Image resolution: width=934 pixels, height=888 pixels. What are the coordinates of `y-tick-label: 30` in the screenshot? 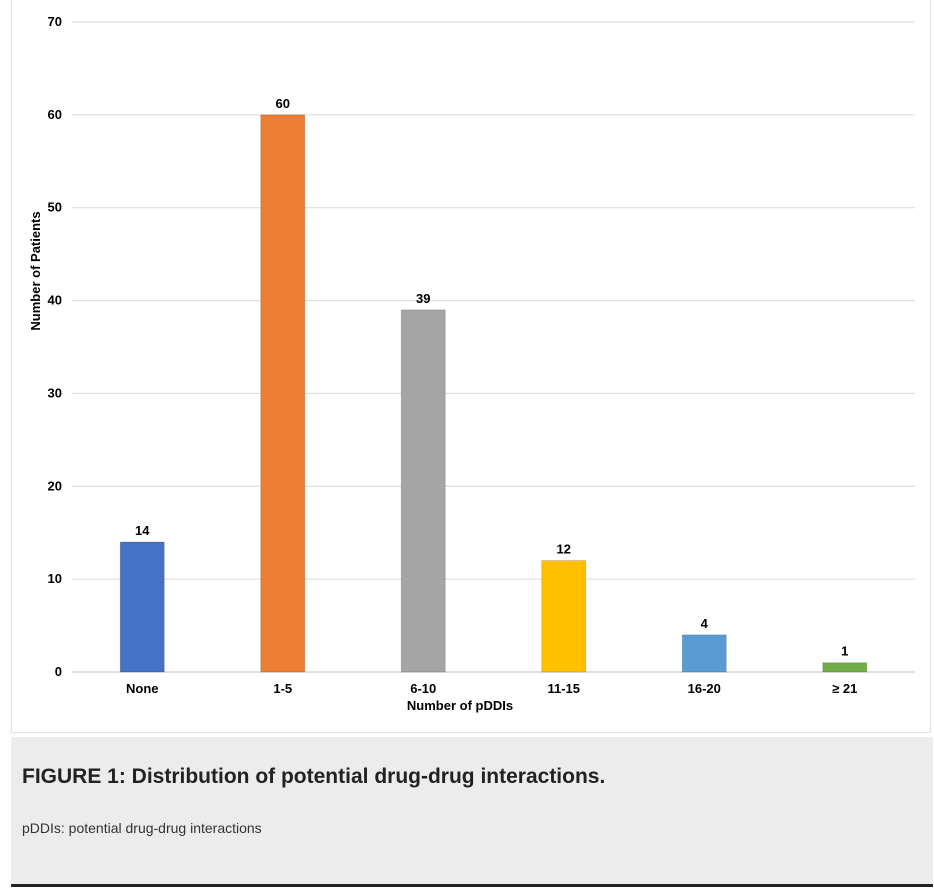 It's located at (55, 392).